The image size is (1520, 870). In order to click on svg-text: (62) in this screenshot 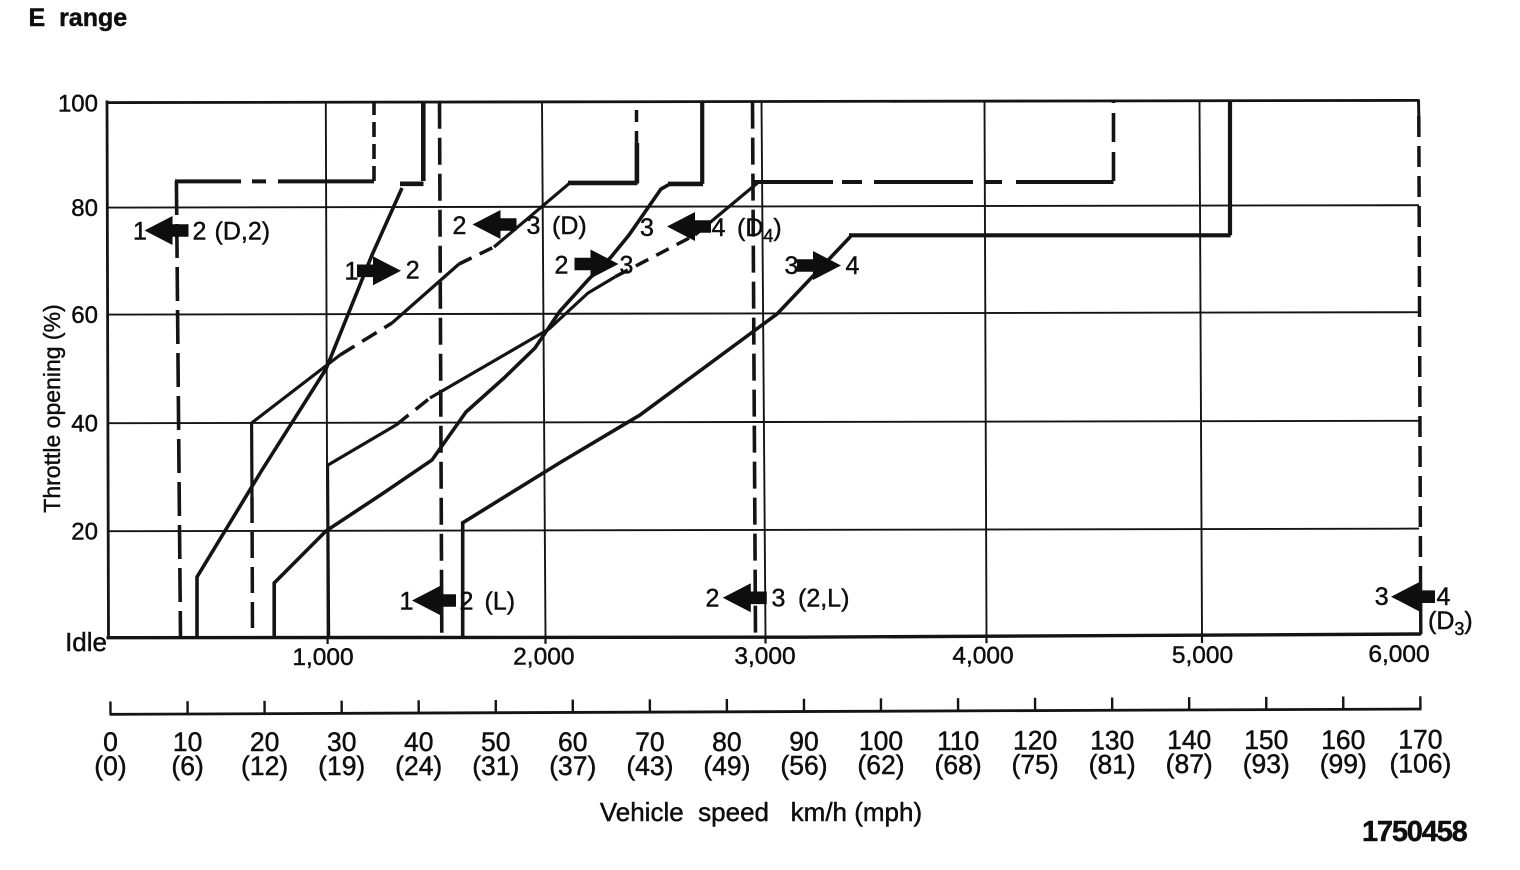, I will do `click(880, 765)`.